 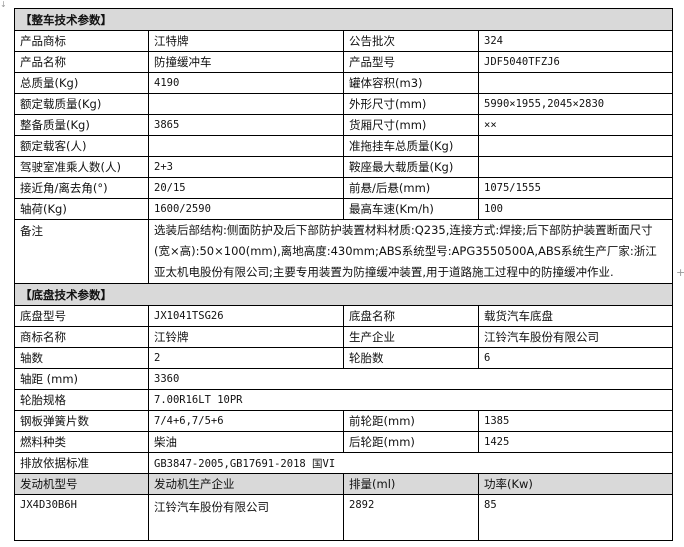 I want to click on section-title: 【底盘技术参数】, so click(x=343, y=294).